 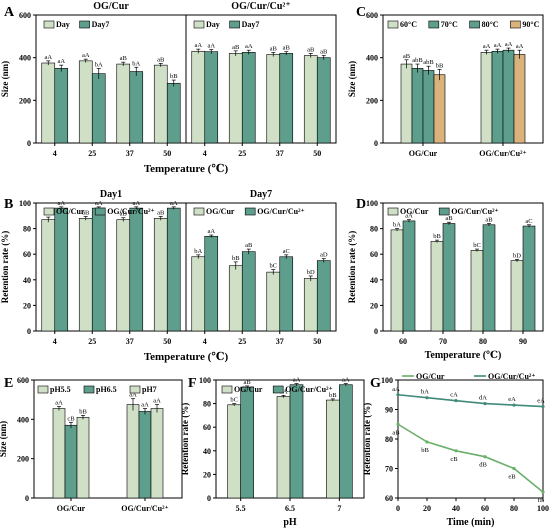 I want to click on y-tick-label: 40, so click(x=374, y=280).